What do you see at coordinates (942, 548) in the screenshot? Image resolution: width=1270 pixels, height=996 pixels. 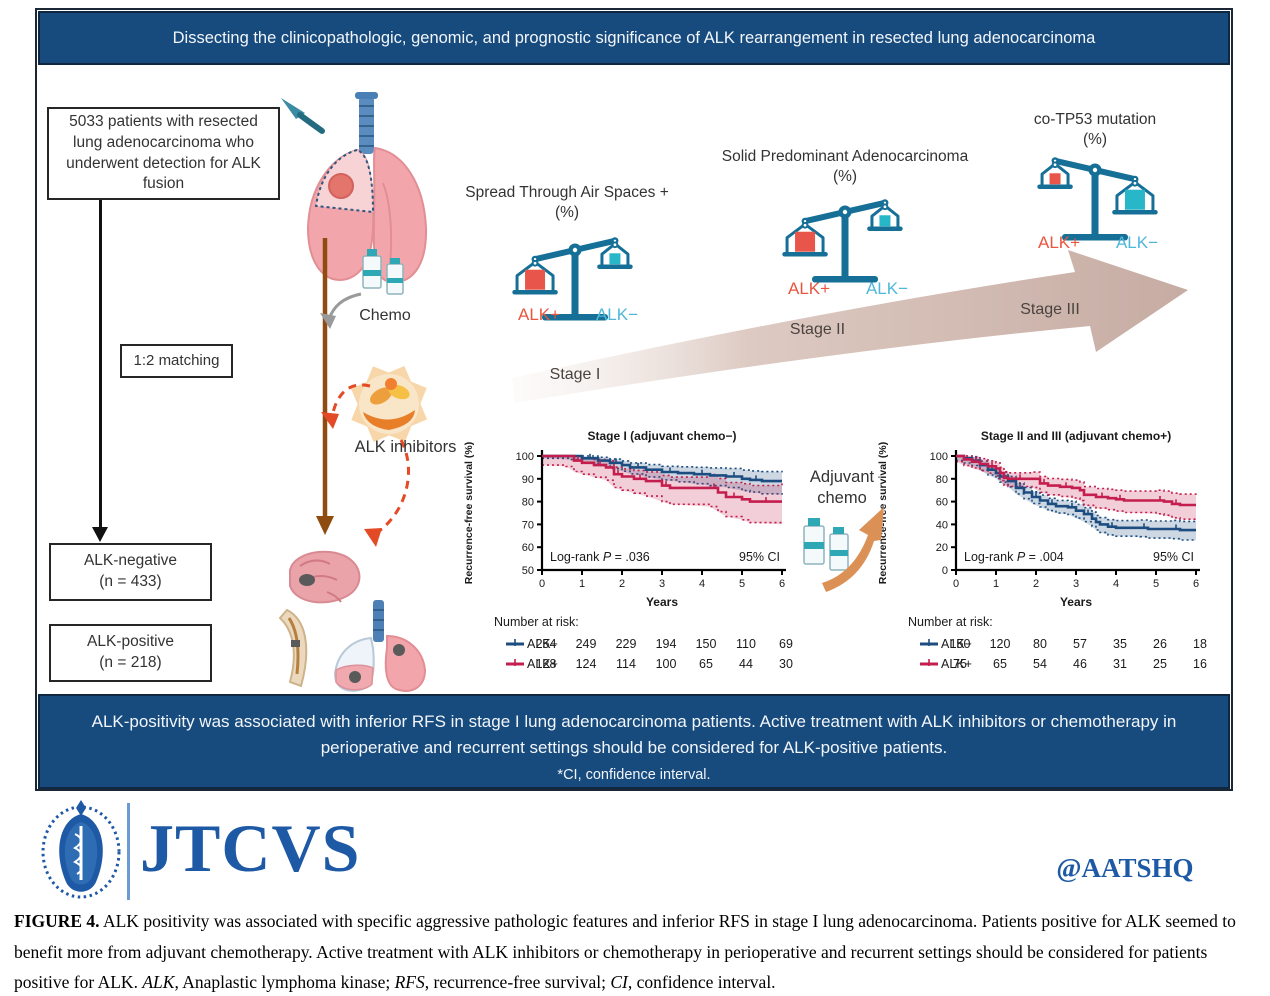 I see `svg-text: 20` at bounding box center [942, 548].